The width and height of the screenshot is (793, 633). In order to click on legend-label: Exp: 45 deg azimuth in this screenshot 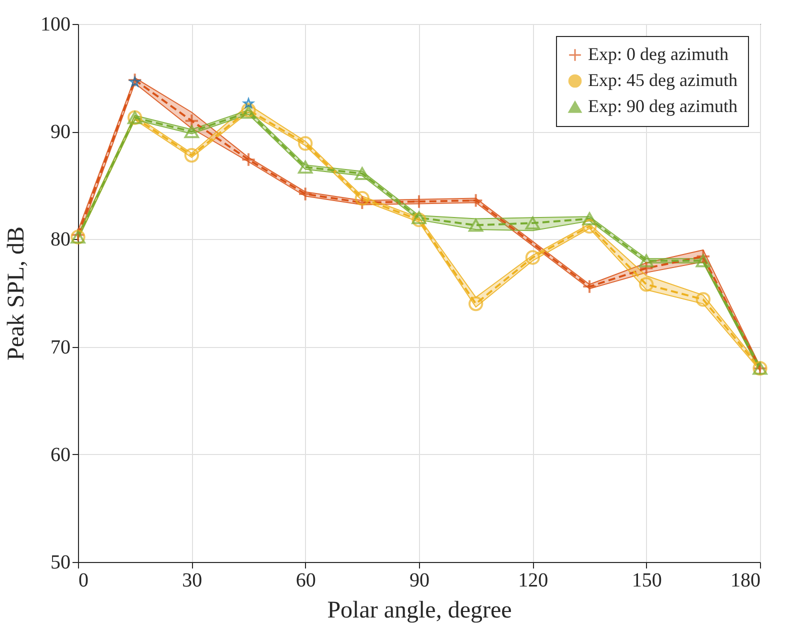, I will do `click(663, 80)`.